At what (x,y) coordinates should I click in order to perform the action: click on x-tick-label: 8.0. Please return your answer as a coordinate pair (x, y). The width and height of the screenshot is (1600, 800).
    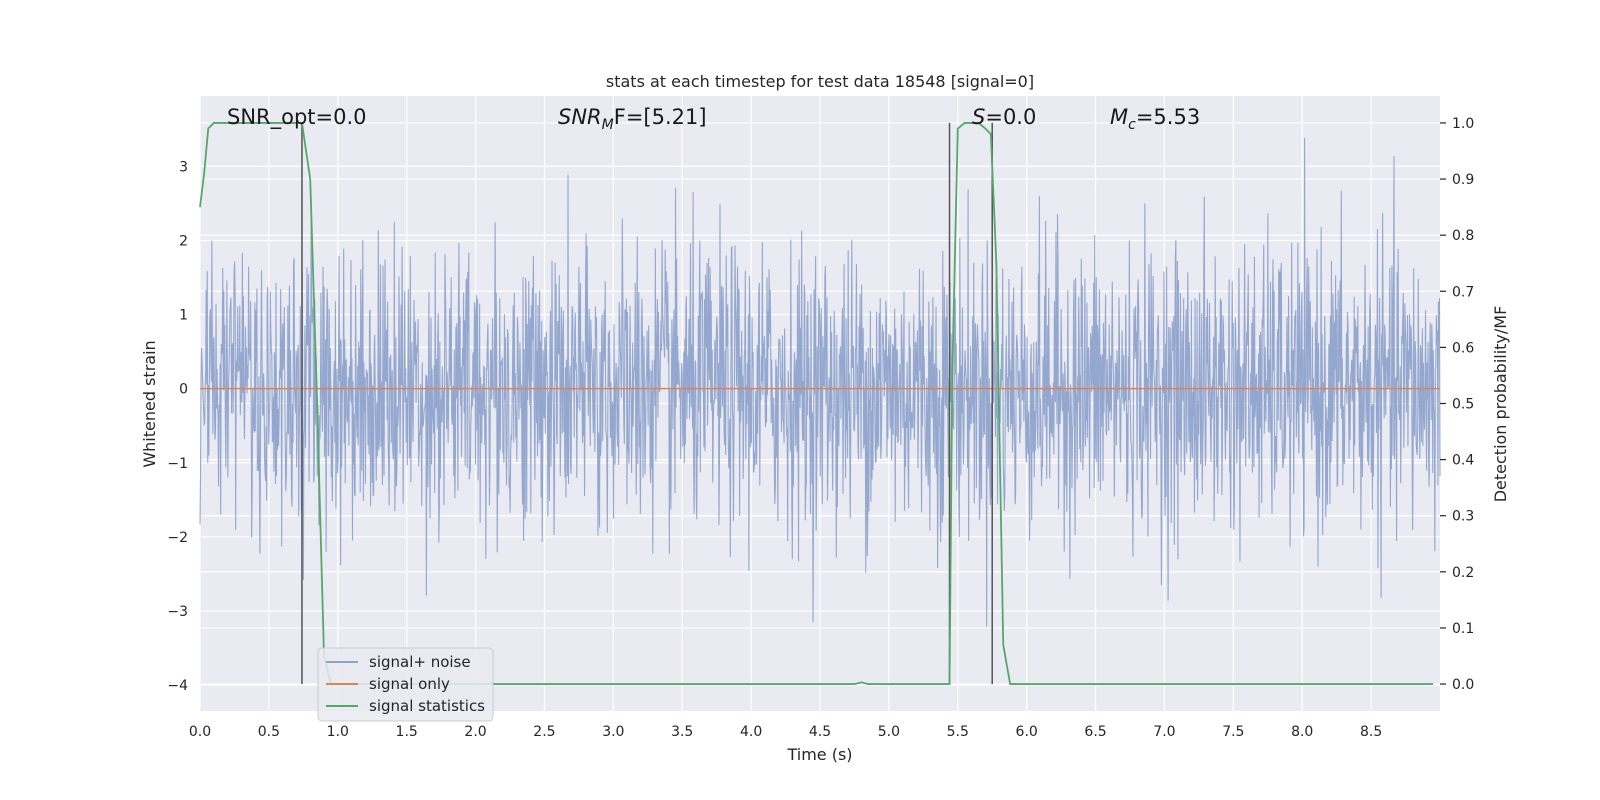
    Looking at the image, I should click on (1302, 732).